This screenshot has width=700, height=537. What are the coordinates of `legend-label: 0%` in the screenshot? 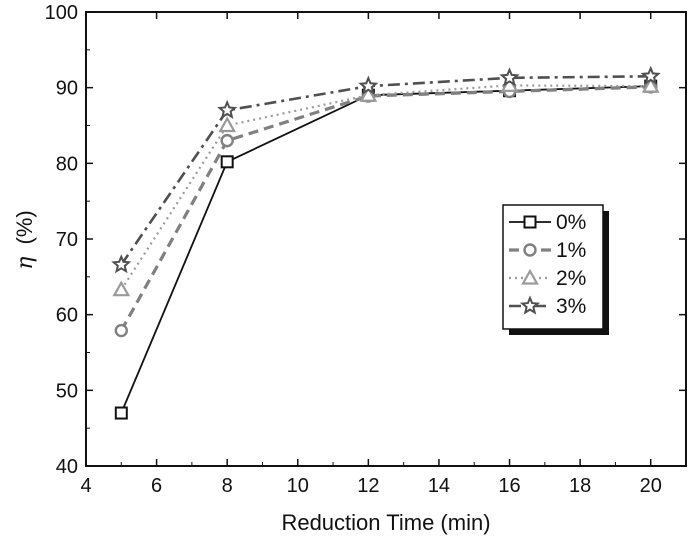 It's located at (571, 222).